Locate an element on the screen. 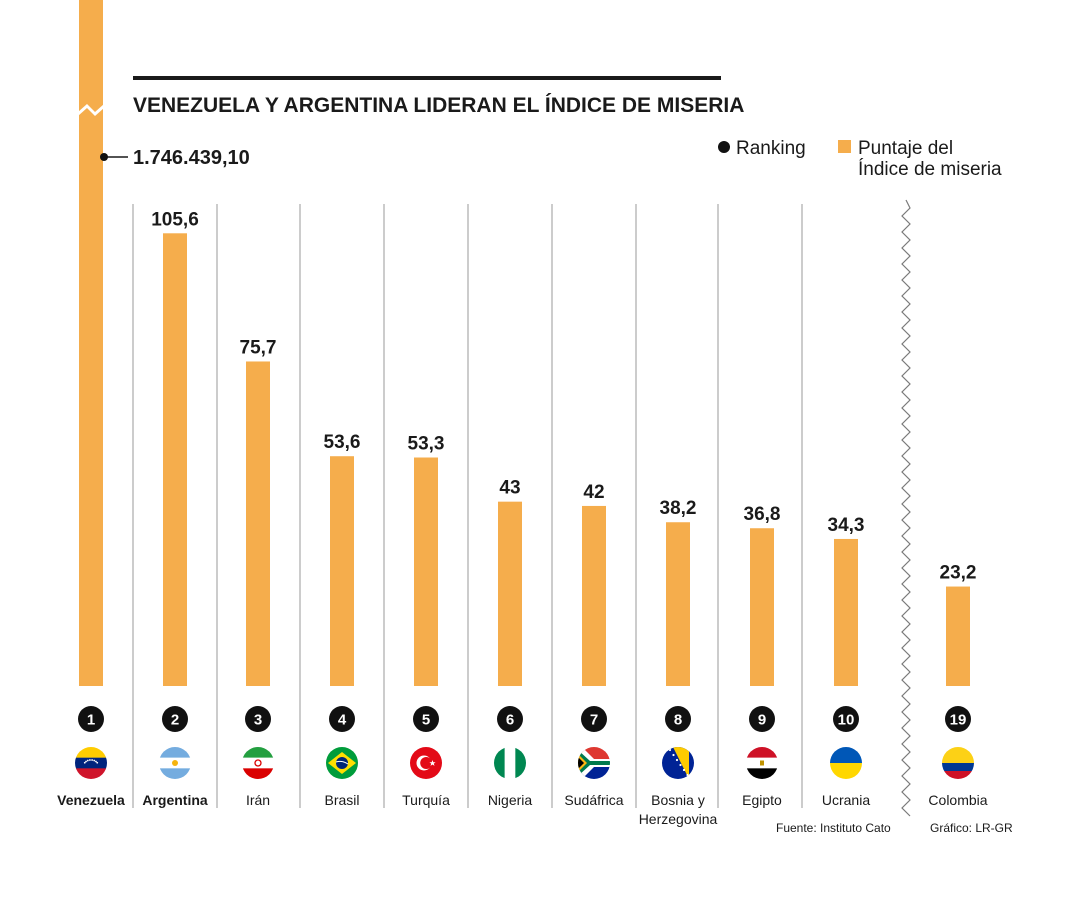 Image resolution: width=1080 pixels, height=900 pixels. bar-bosnia-y is located at coordinates (678, 604).